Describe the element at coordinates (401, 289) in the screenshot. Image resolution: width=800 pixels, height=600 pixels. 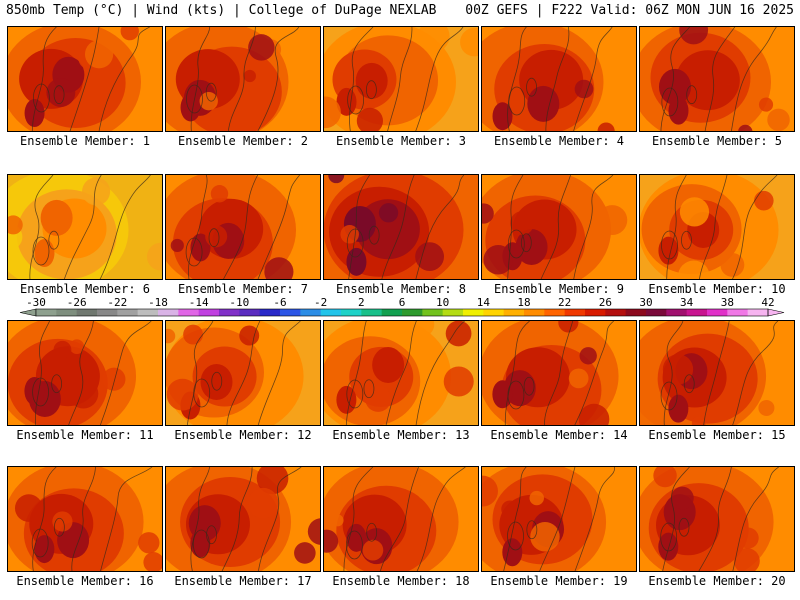
I see `ensemble-member-label: Ensemble Member: 8` at that location.